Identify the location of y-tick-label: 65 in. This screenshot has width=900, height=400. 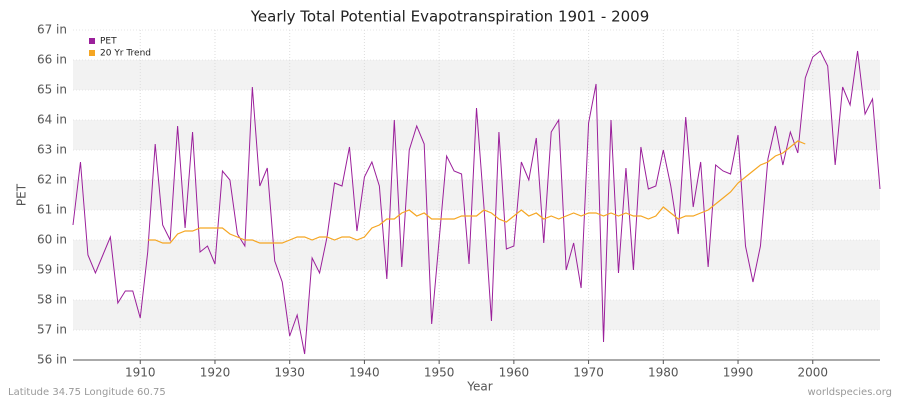
(52, 90).